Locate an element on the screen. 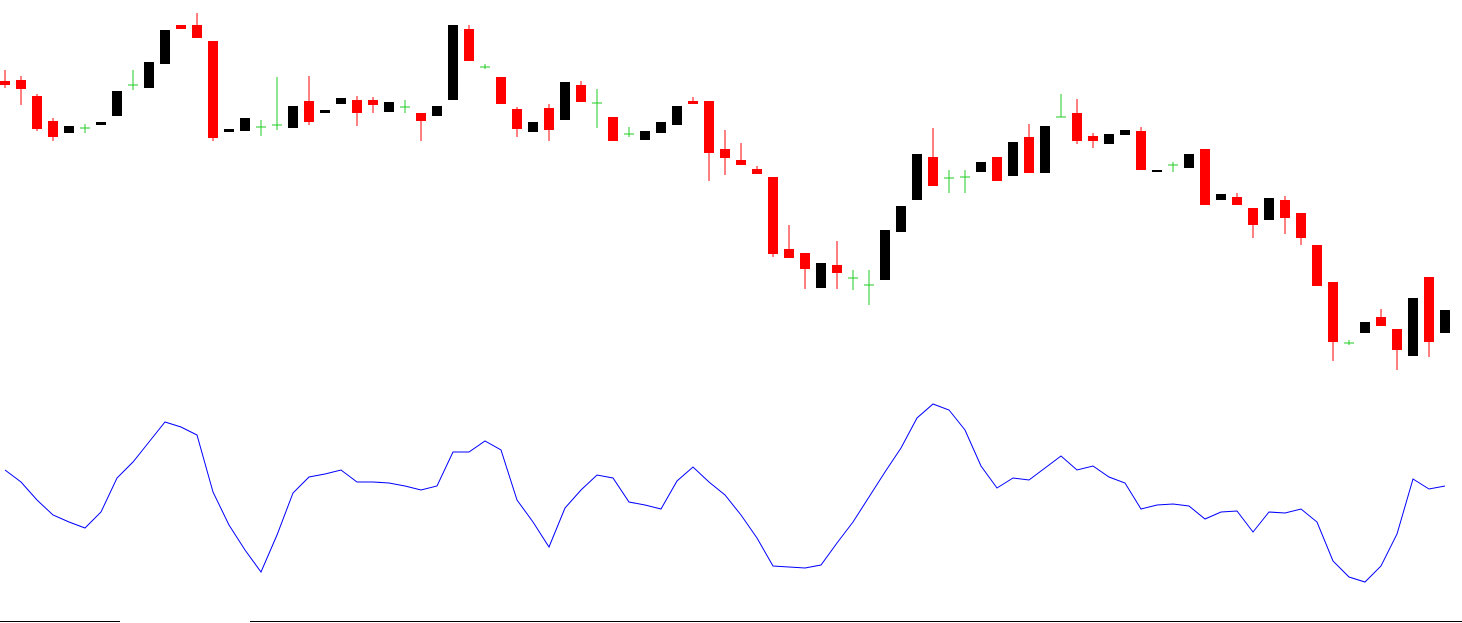  scroll-thumb is located at coordinates (185, 621).